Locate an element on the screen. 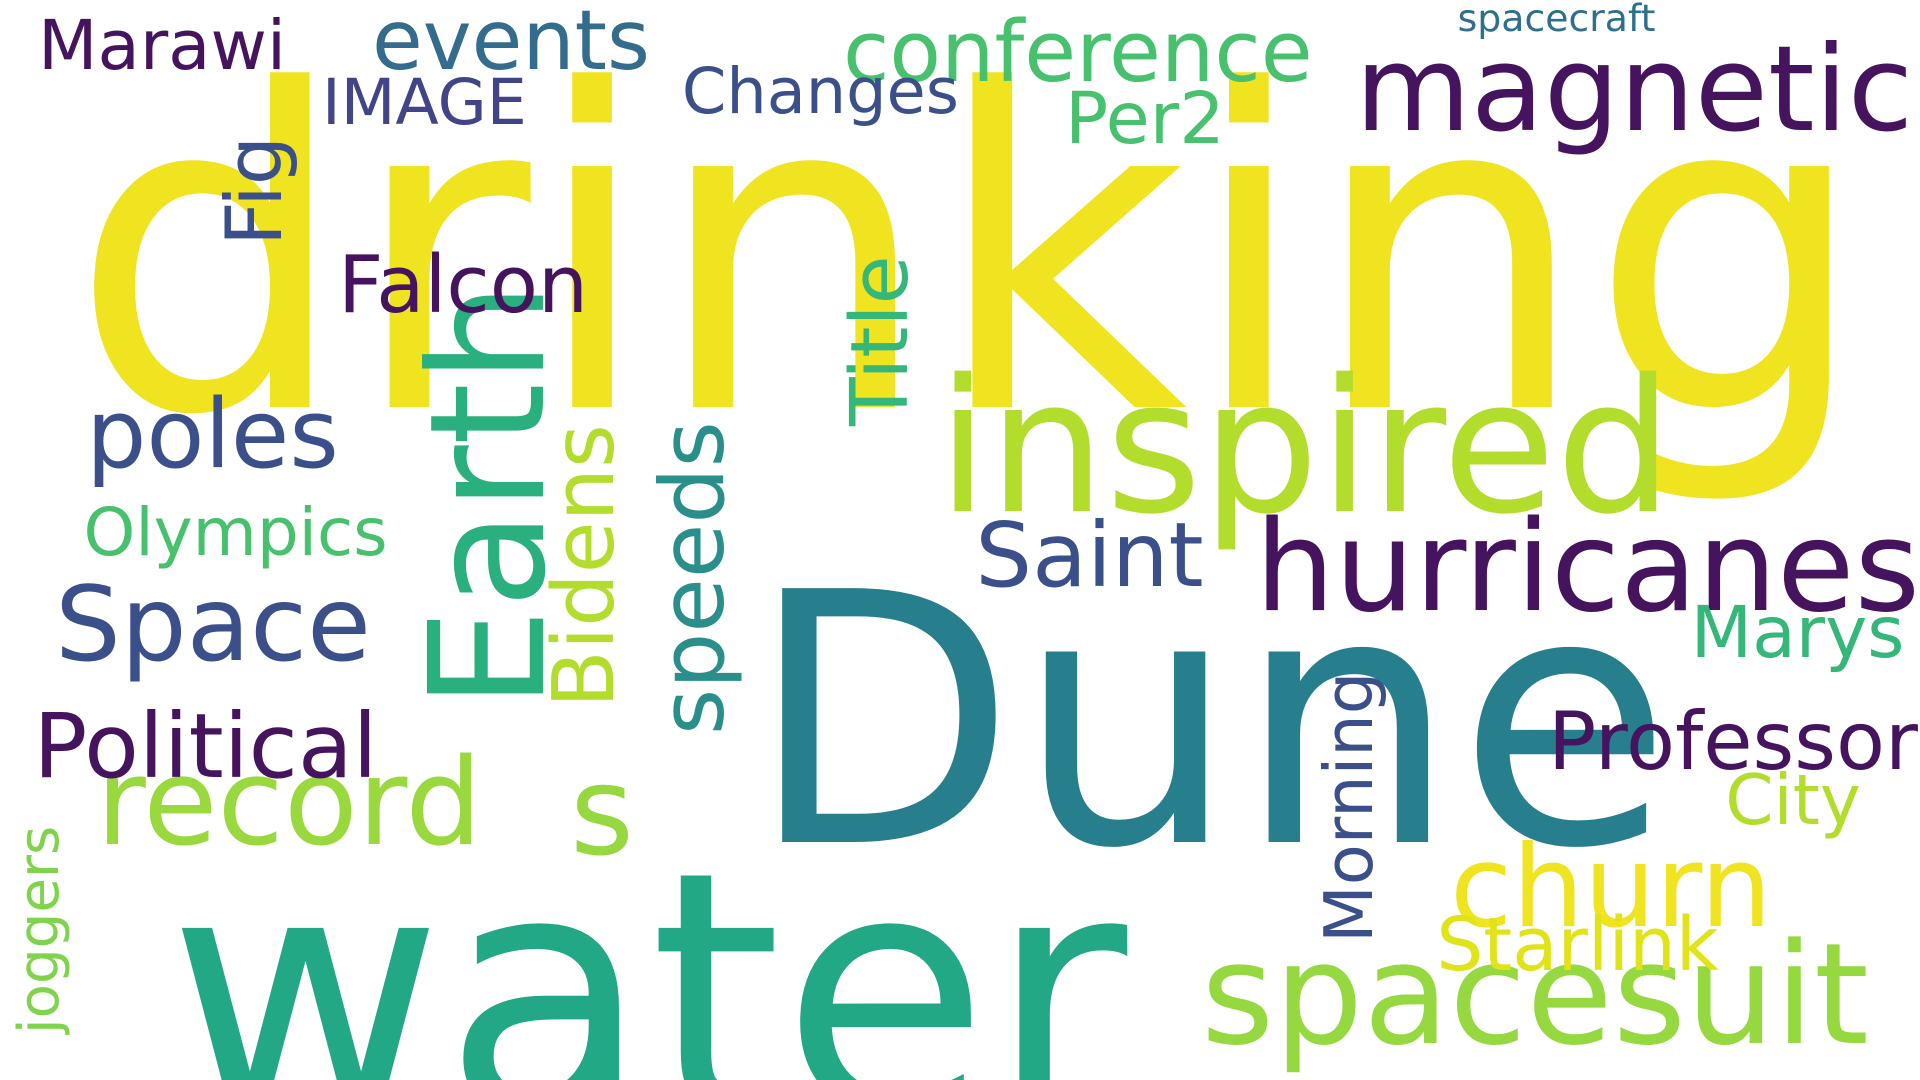  word-speeds: speeds is located at coordinates (692, 577).